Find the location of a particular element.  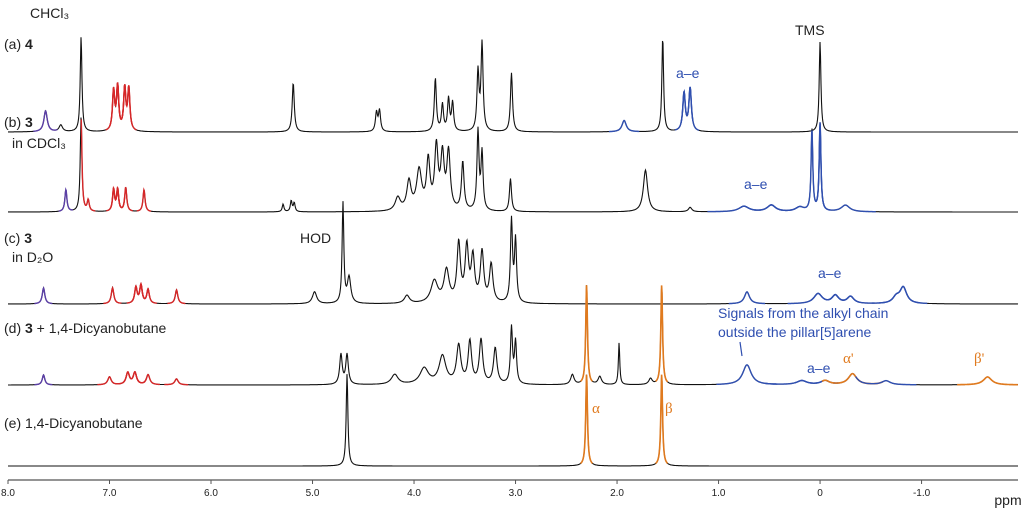

annotation-ae-c: a–e is located at coordinates (830, 273).